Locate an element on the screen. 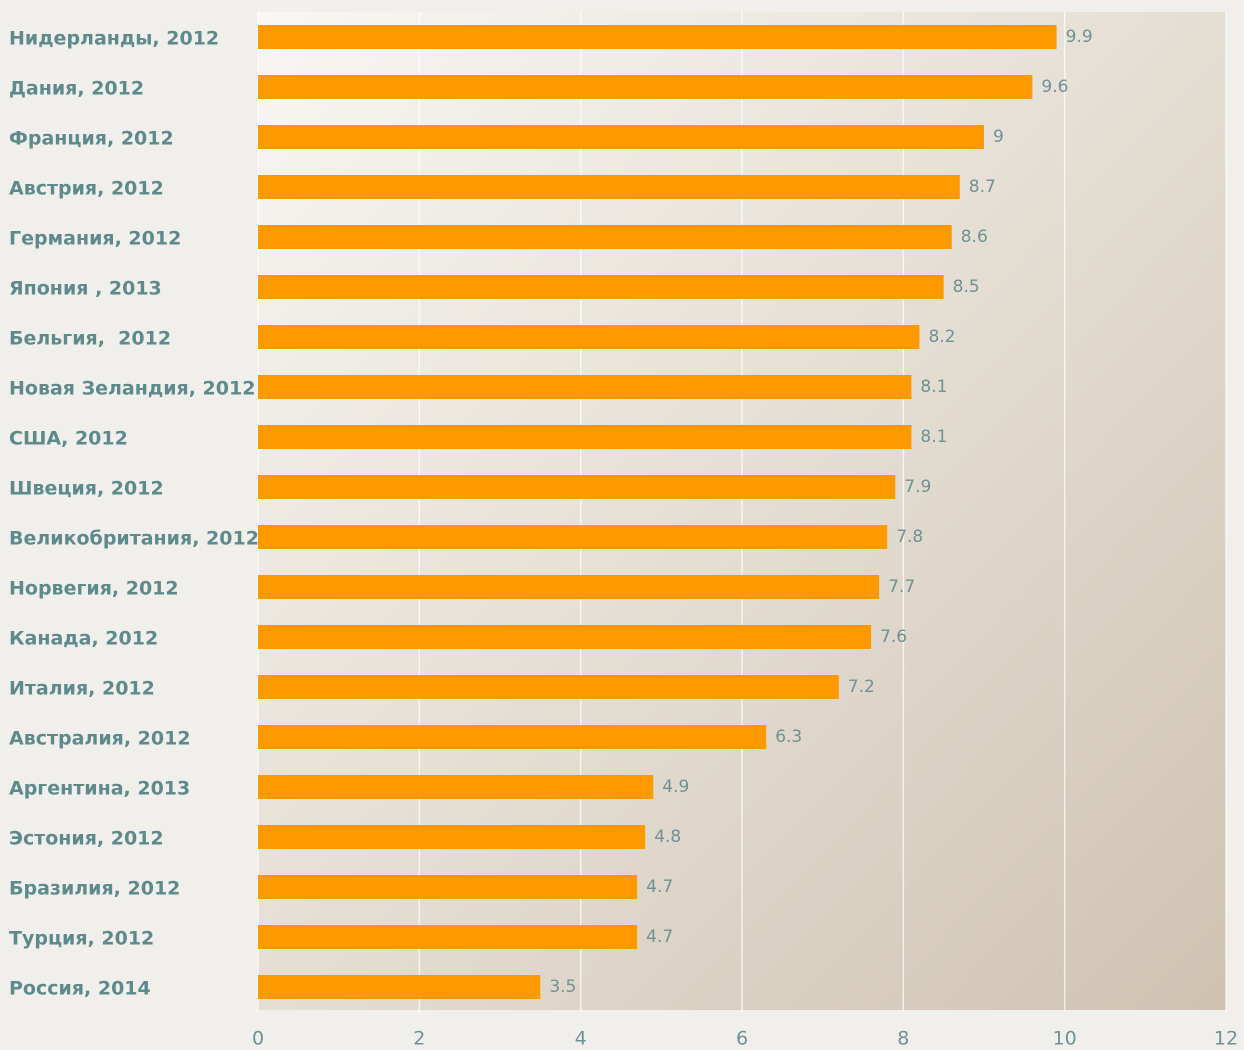 The width and height of the screenshot is (1244, 1050). y-tick-label: Бельгия, 2012 is located at coordinates (90, 339).